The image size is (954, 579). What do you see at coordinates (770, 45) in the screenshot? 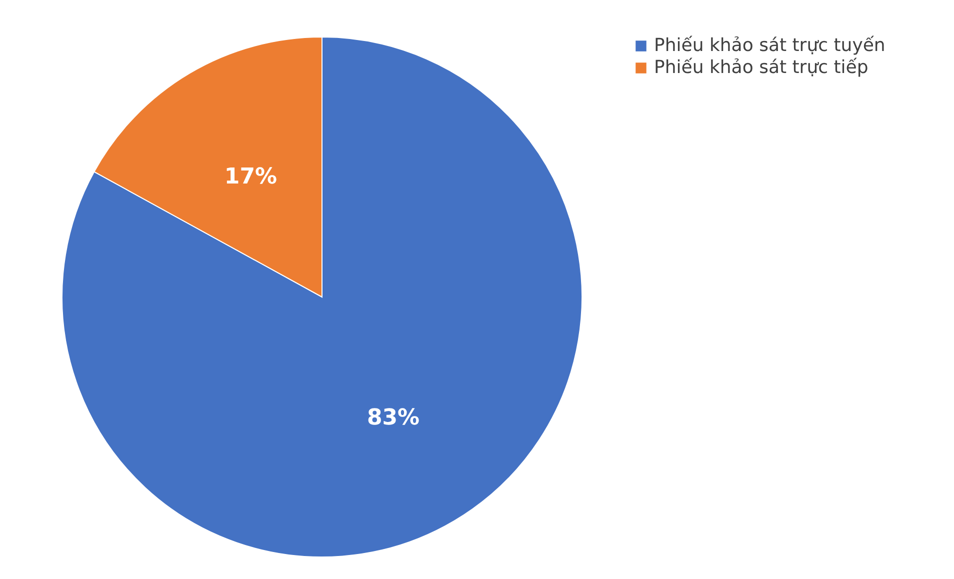
I see `legend-label: Phiếu khảo sát trực tuyến` at bounding box center [770, 45].